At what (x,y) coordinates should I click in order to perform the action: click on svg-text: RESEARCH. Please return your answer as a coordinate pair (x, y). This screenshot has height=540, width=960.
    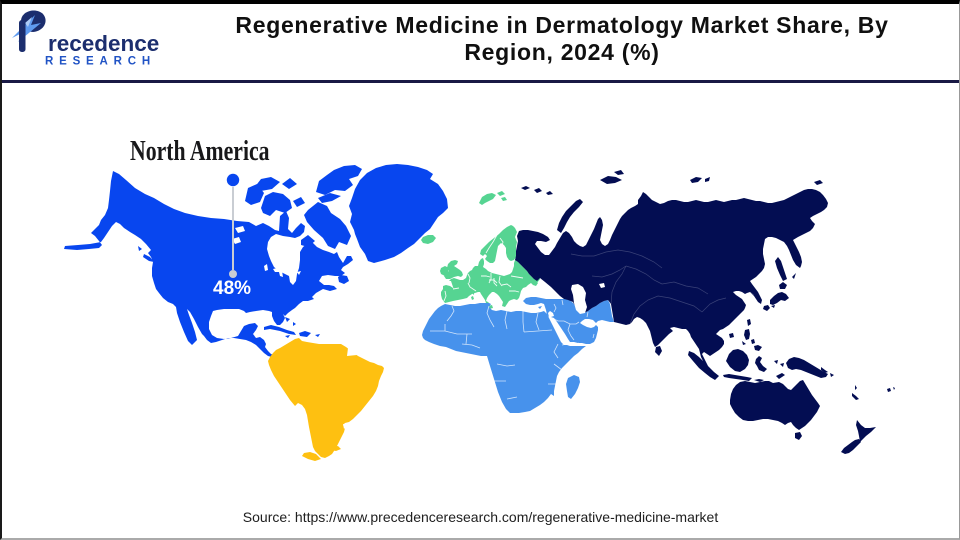
    Looking at the image, I should click on (100, 62).